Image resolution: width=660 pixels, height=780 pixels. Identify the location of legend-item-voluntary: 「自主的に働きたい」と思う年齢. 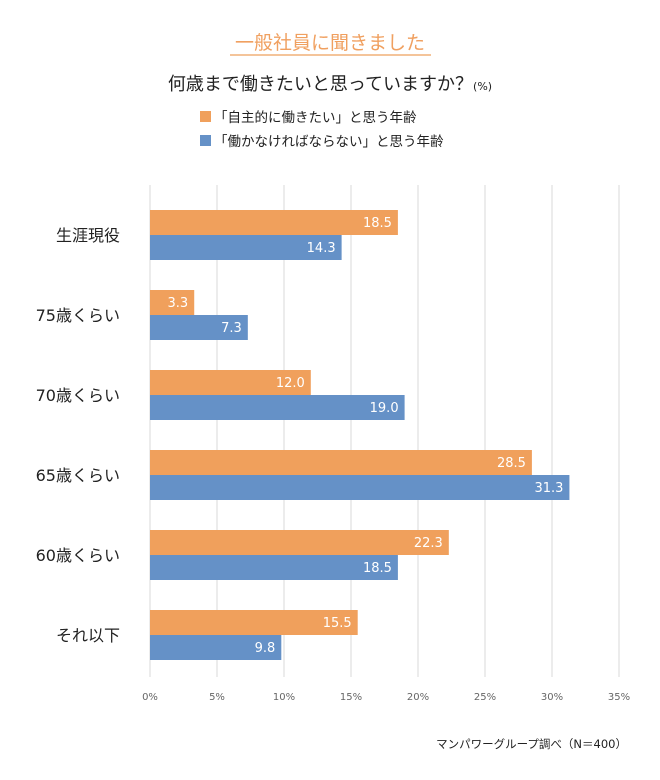
(308, 116).